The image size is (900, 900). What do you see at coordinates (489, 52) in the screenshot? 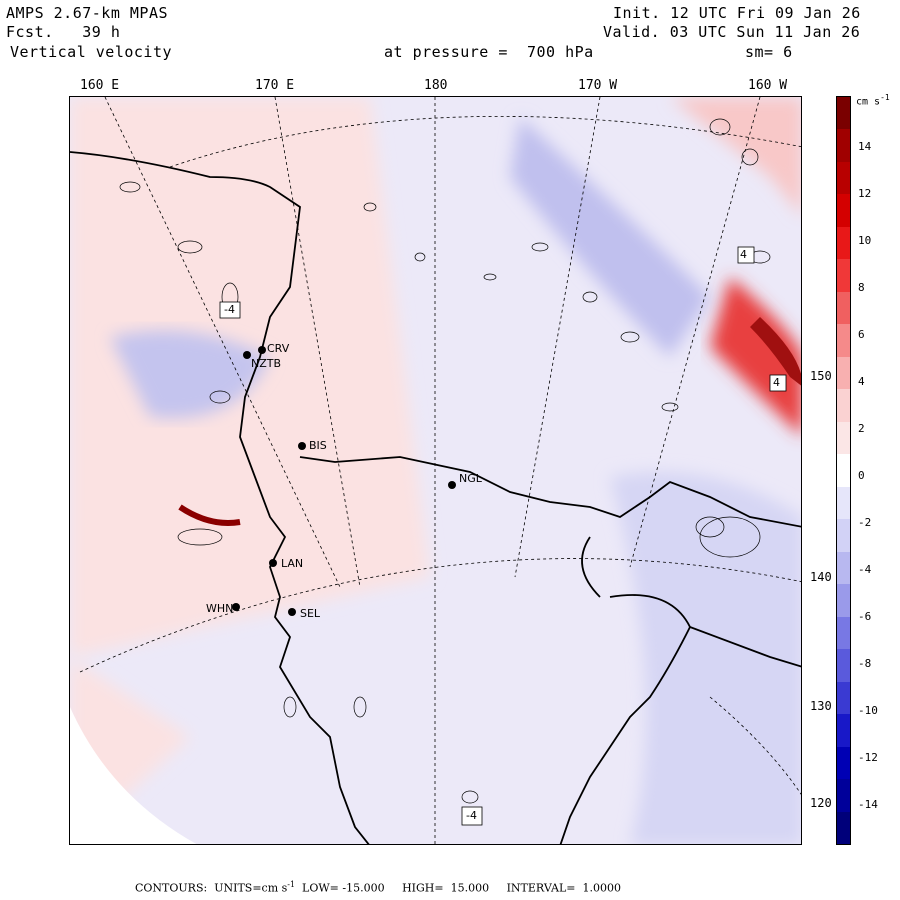
I see `pressure-level: at pressure = 700 hPa` at bounding box center [489, 52].